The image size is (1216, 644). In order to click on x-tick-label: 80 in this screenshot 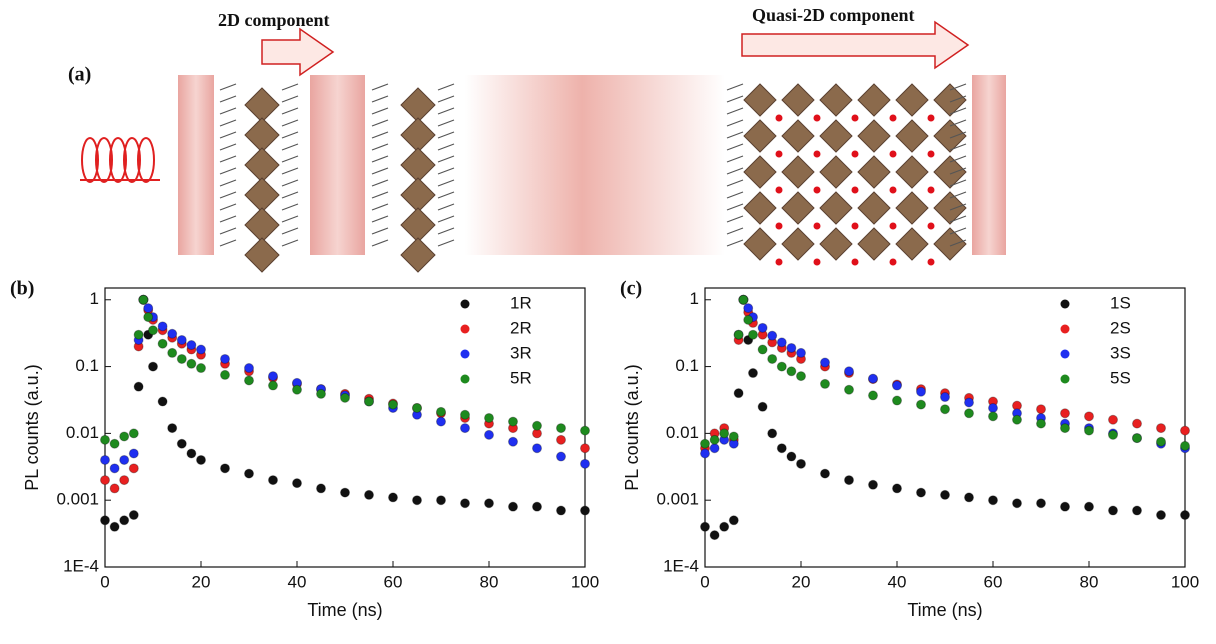, I will do `click(489, 581)`.